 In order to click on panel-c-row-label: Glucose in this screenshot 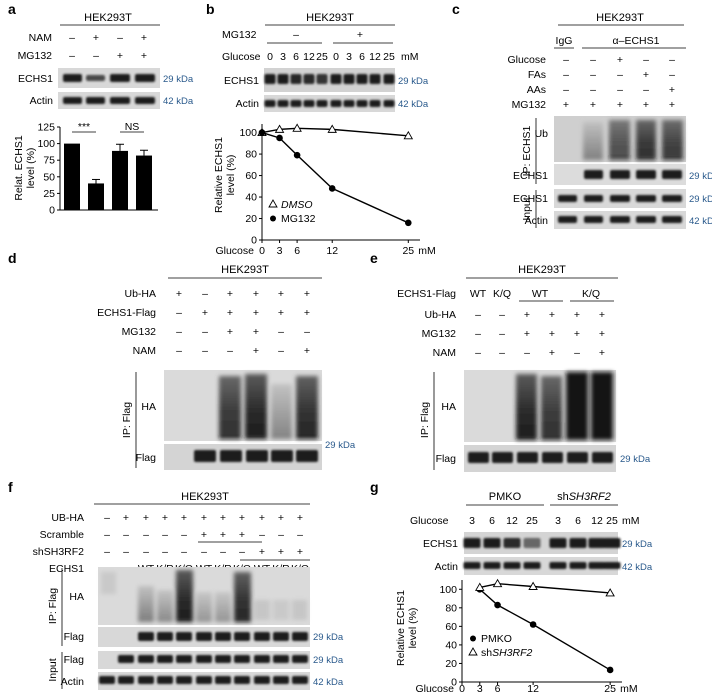, I will do `click(526, 60)`.